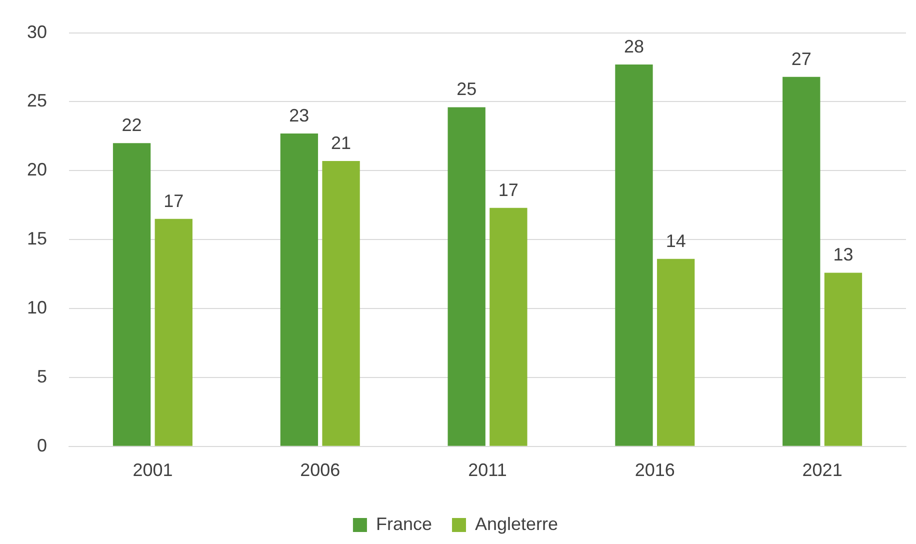  Describe the element at coordinates (299, 115) in the screenshot. I see `data-label: 23` at that location.